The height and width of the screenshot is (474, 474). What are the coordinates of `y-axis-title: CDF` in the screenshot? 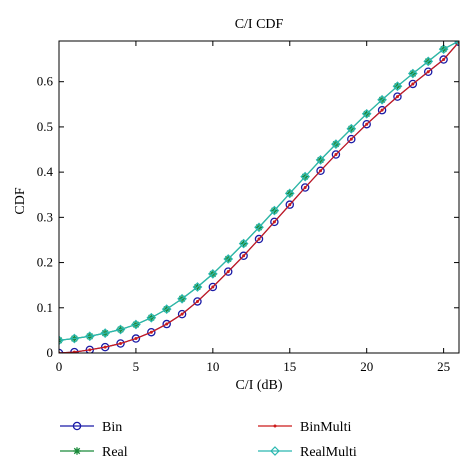 It's located at (20, 200).